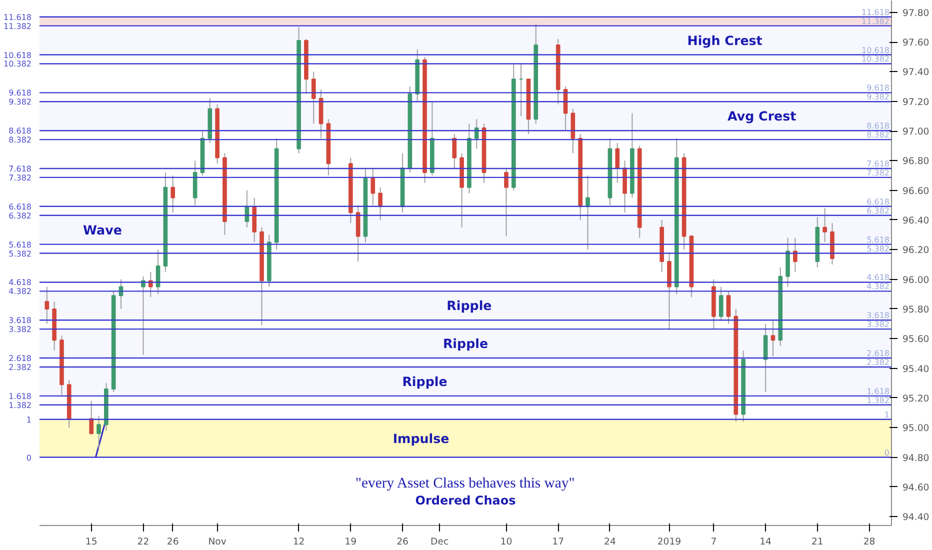 This screenshot has height=550, width=932. I want to click on x-tick-label: 28, so click(869, 542).